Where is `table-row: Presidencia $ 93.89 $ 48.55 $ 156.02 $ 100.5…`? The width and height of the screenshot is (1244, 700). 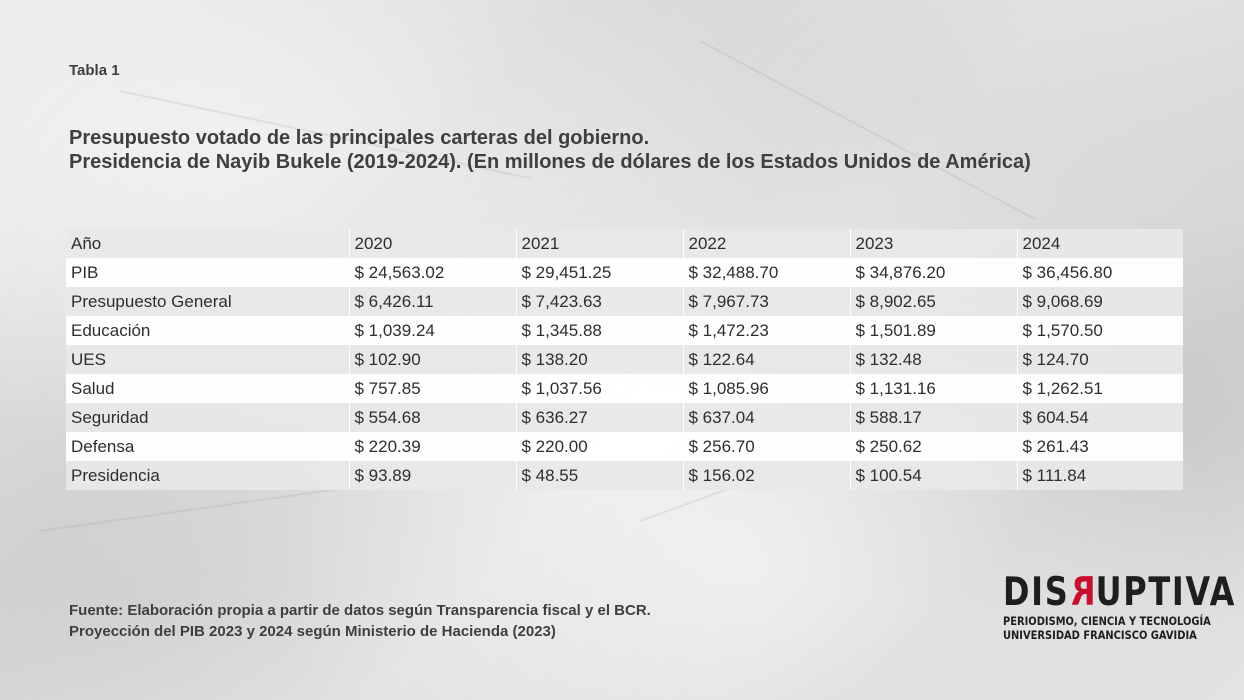
table-row: Presidencia $ 93.89 $ 48.55 $ 156.02 $ 100.5… is located at coordinates (624, 475).